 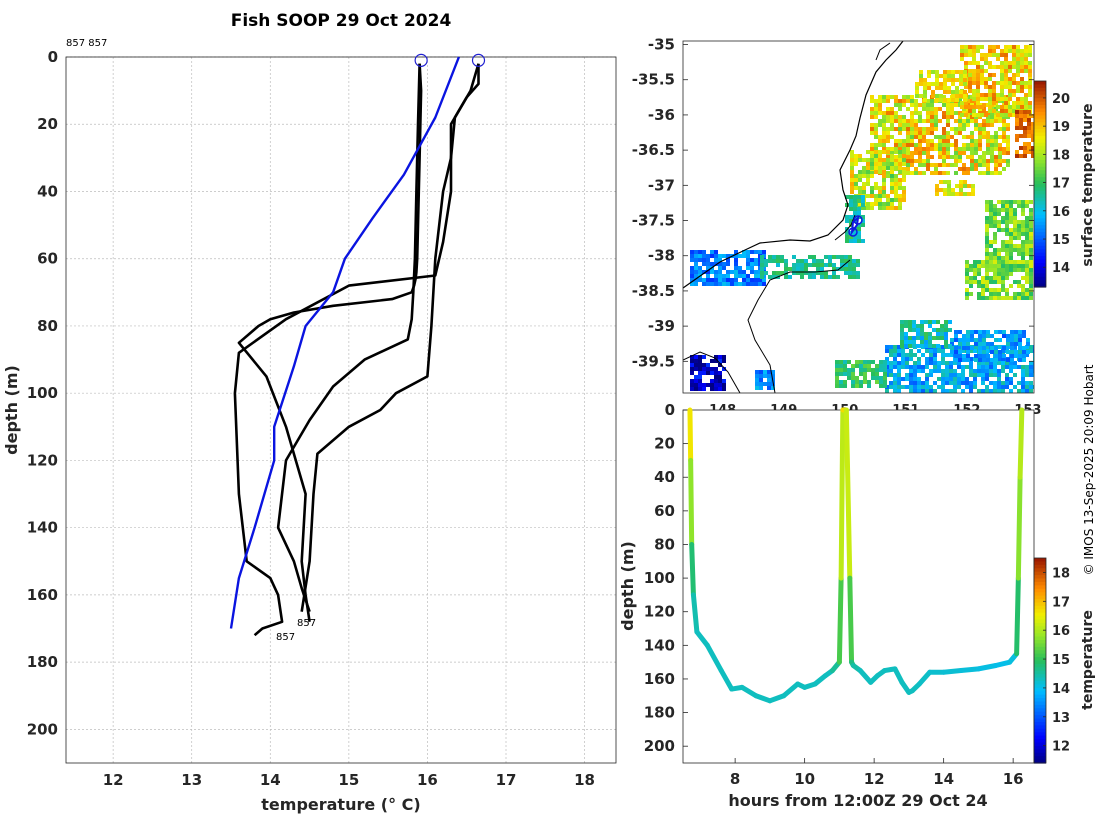 I want to click on profile-ytick-label: 120, so click(x=42, y=460).